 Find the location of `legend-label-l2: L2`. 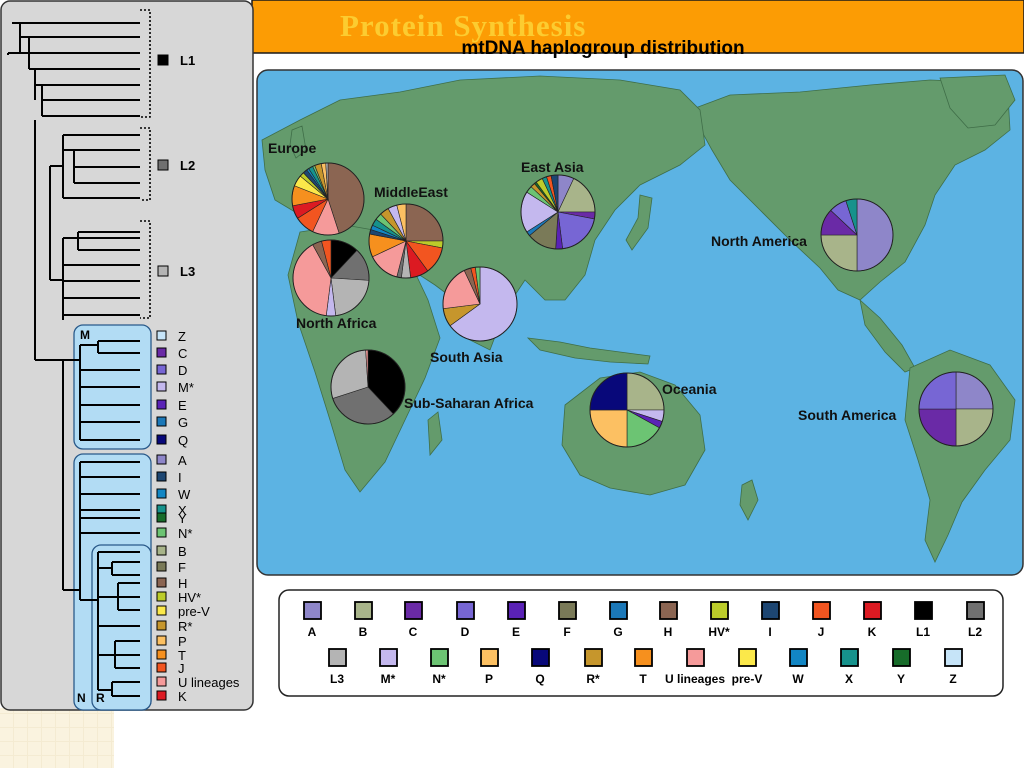

legend-label-l2: L2 is located at coordinates (975, 632).